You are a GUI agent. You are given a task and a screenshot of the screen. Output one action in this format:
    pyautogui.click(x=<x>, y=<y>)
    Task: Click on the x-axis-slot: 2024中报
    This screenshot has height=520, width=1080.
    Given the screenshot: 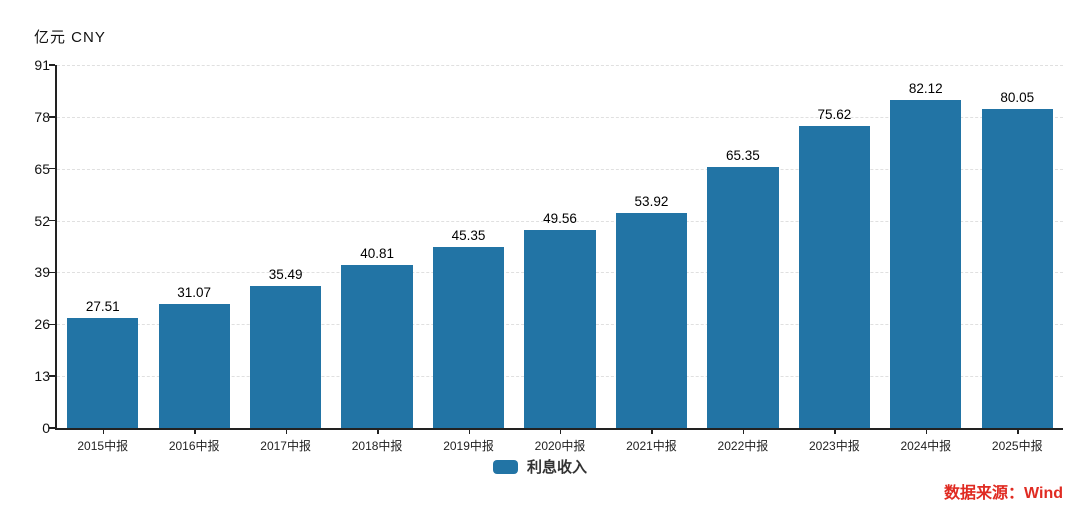 What is the action you would take?
    pyautogui.click(x=925, y=443)
    